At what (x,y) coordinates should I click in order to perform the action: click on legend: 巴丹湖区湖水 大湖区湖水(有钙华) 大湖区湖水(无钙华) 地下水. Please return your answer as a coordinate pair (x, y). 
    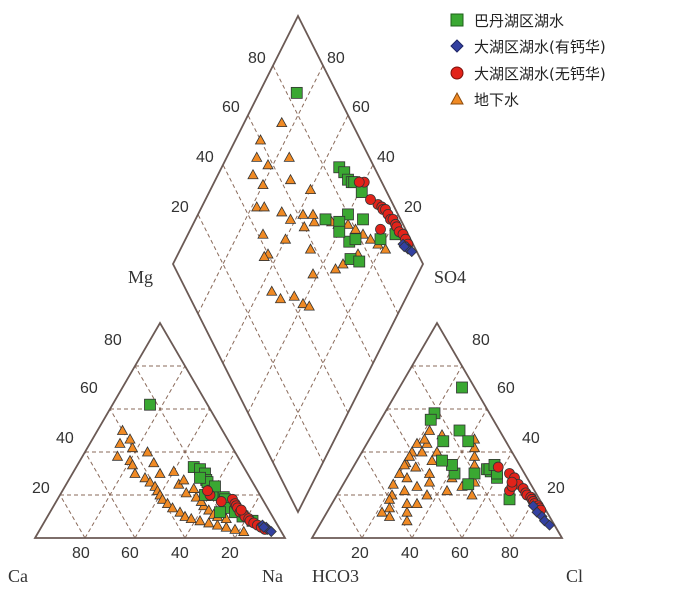
    Looking at the image, I should click on (528, 60).